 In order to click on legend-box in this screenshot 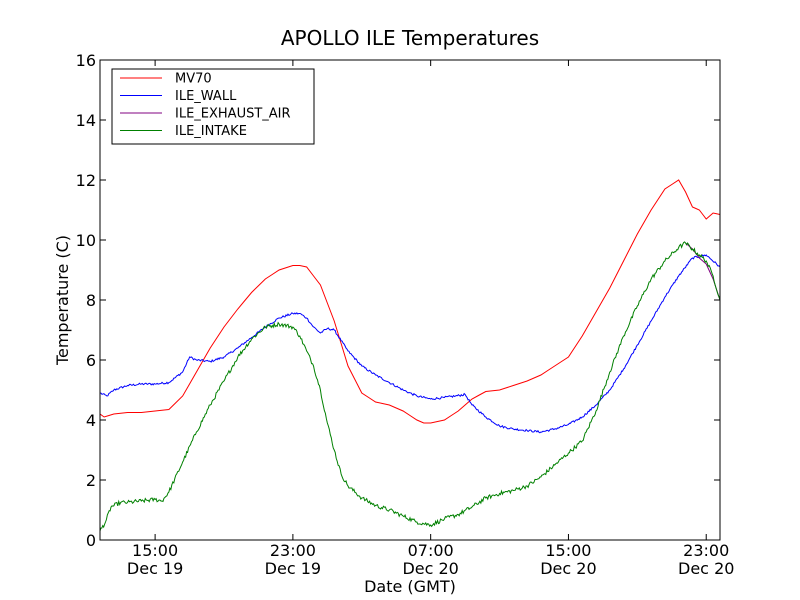, I will do `click(213, 106)`.